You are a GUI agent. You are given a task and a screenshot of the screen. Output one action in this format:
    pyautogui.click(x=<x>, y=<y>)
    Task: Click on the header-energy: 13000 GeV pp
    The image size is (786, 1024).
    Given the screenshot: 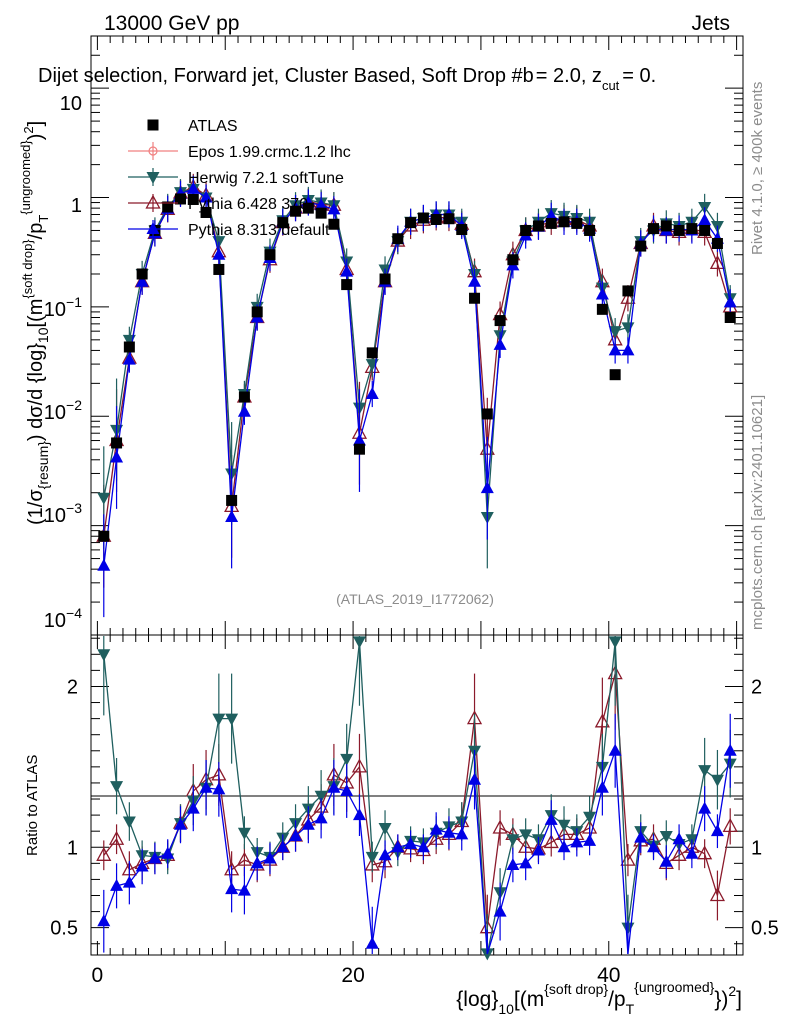 What is the action you would take?
    pyautogui.click(x=171, y=23)
    